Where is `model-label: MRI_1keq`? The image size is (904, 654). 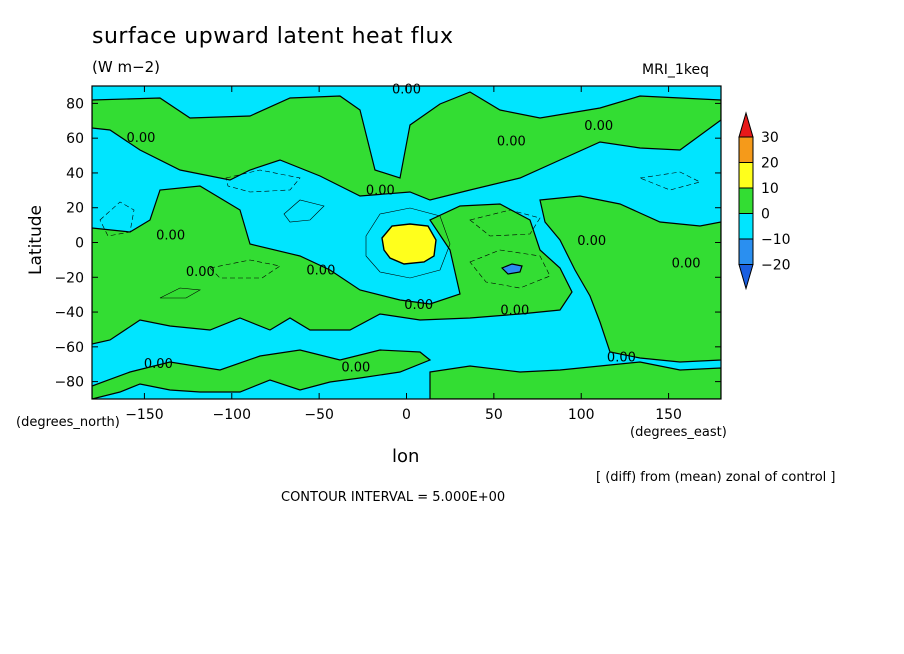
model-label: MRI_1keq is located at coordinates (675, 70).